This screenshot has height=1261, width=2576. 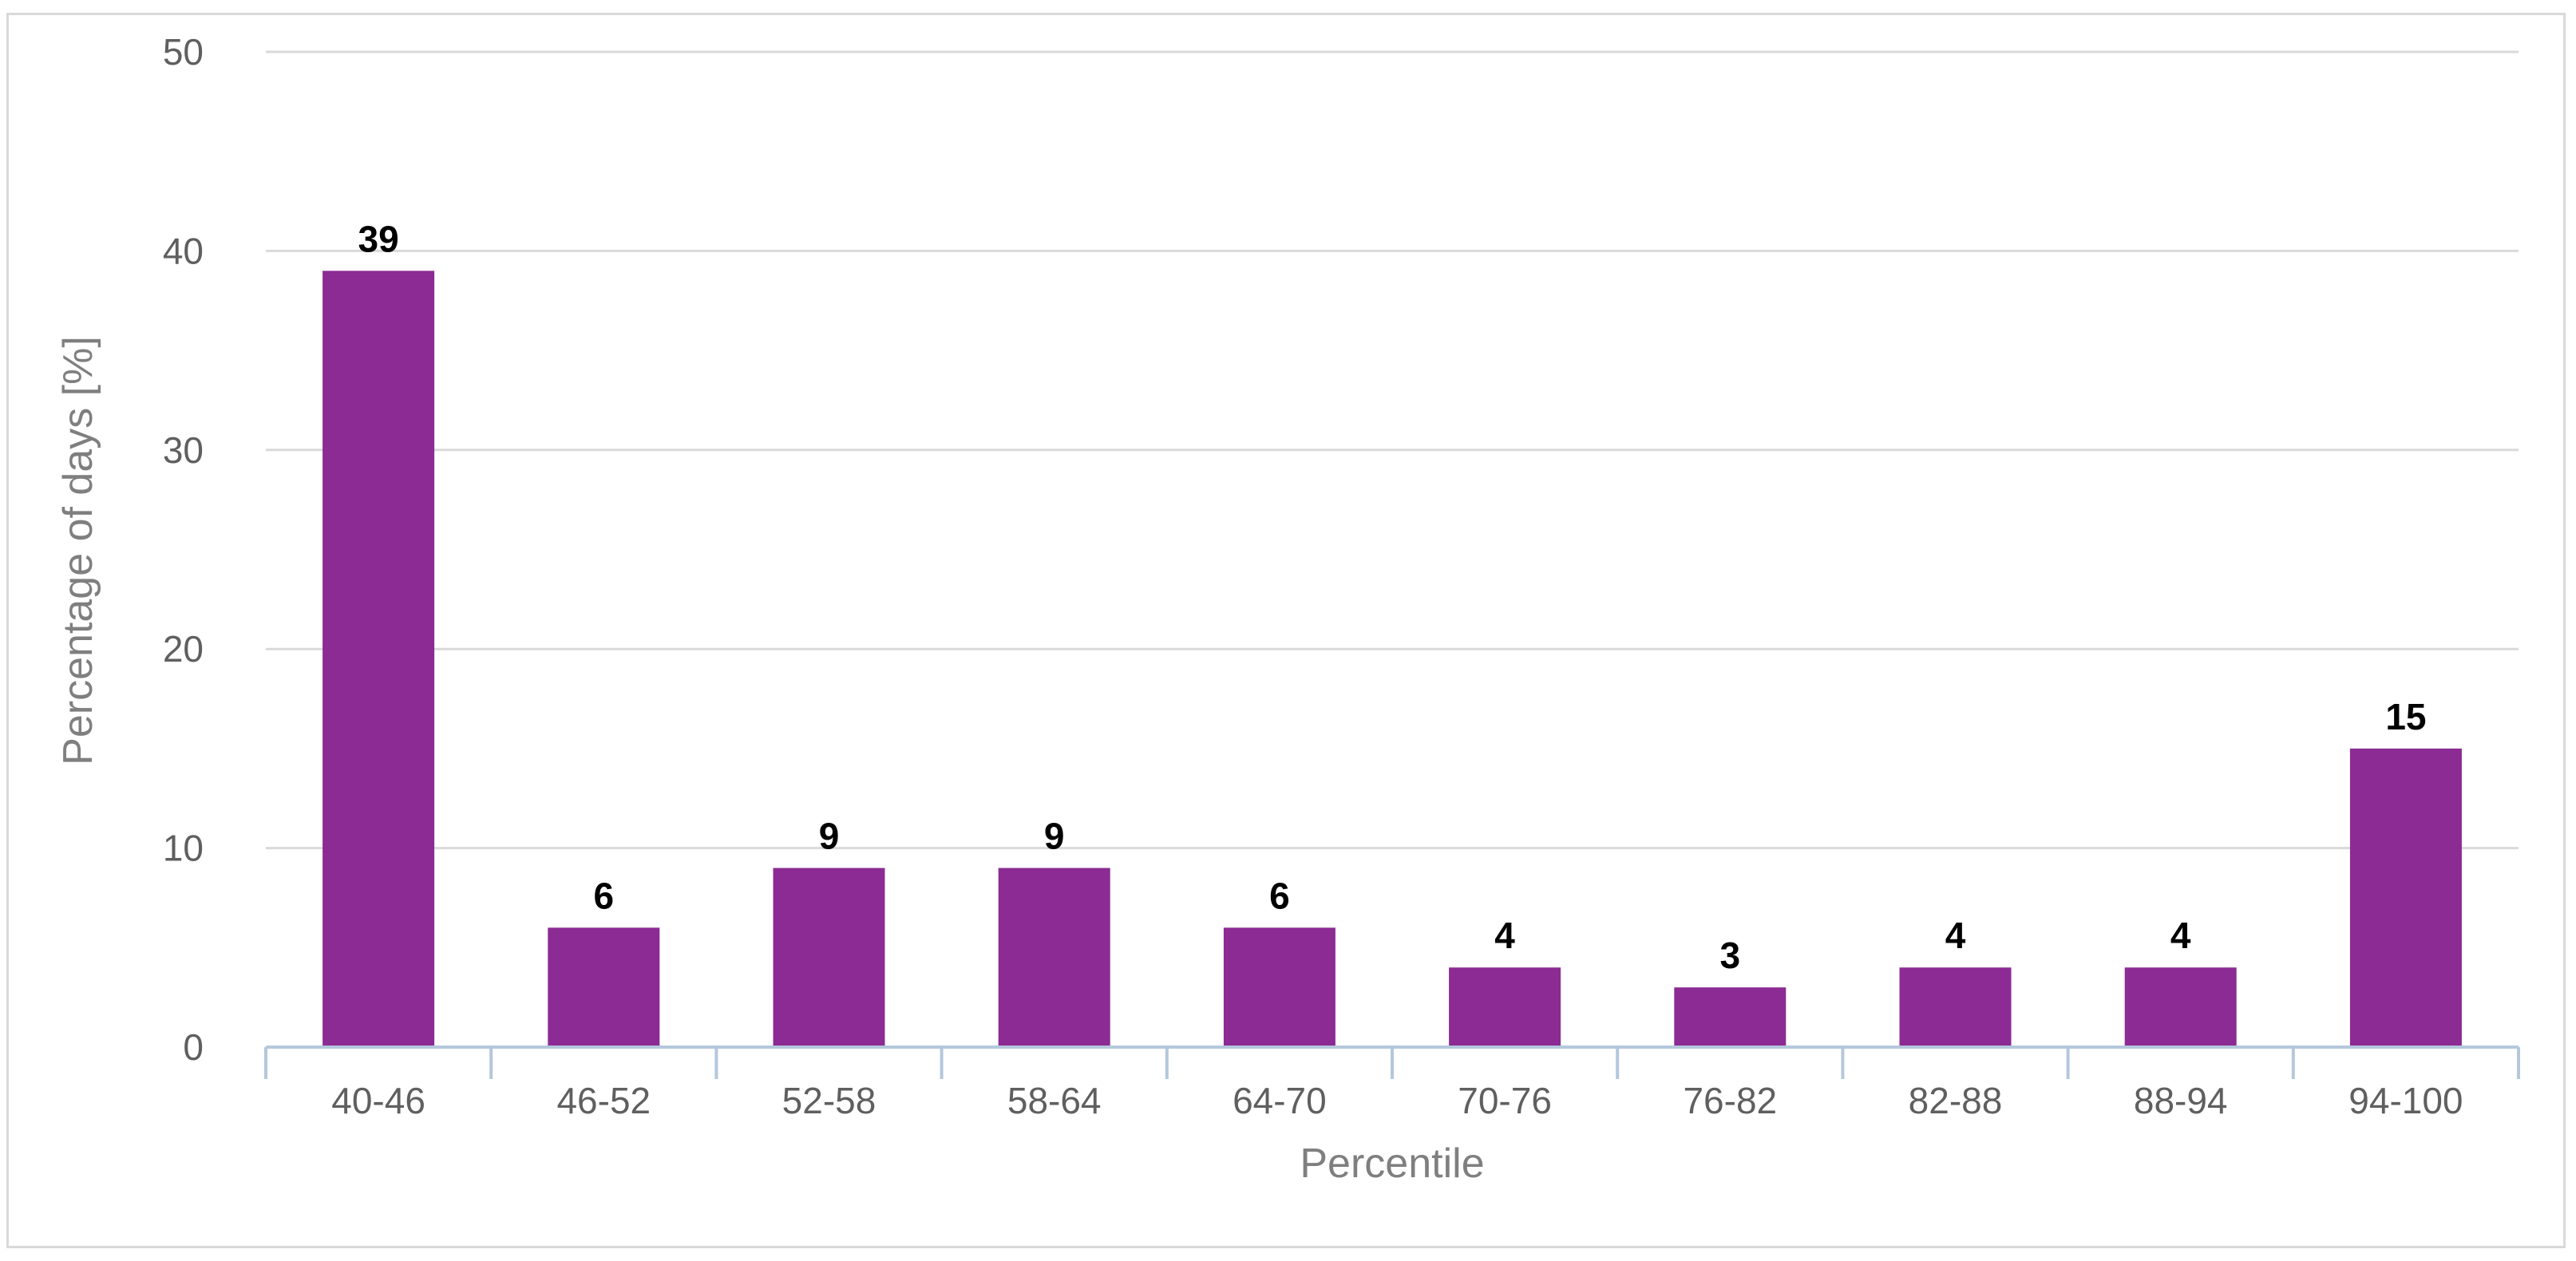 I want to click on y-axis-title: Percentage of days [%], so click(x=78, y=550).